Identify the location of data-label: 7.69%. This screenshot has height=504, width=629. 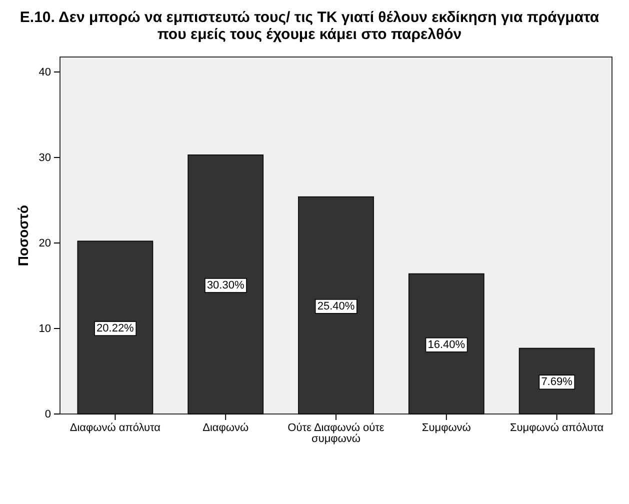
(557, 382).